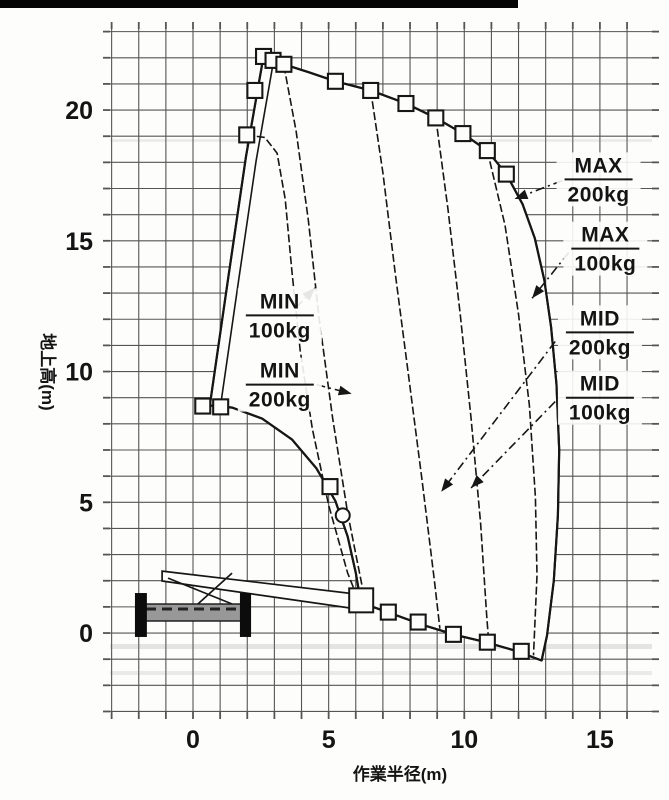 The height and width of the screenshot is (800, 669). What do you see at coordinates (329, 740) in the screenshot?
I see `x-axis-tick-label: 5` at bounding box center [329, 740].